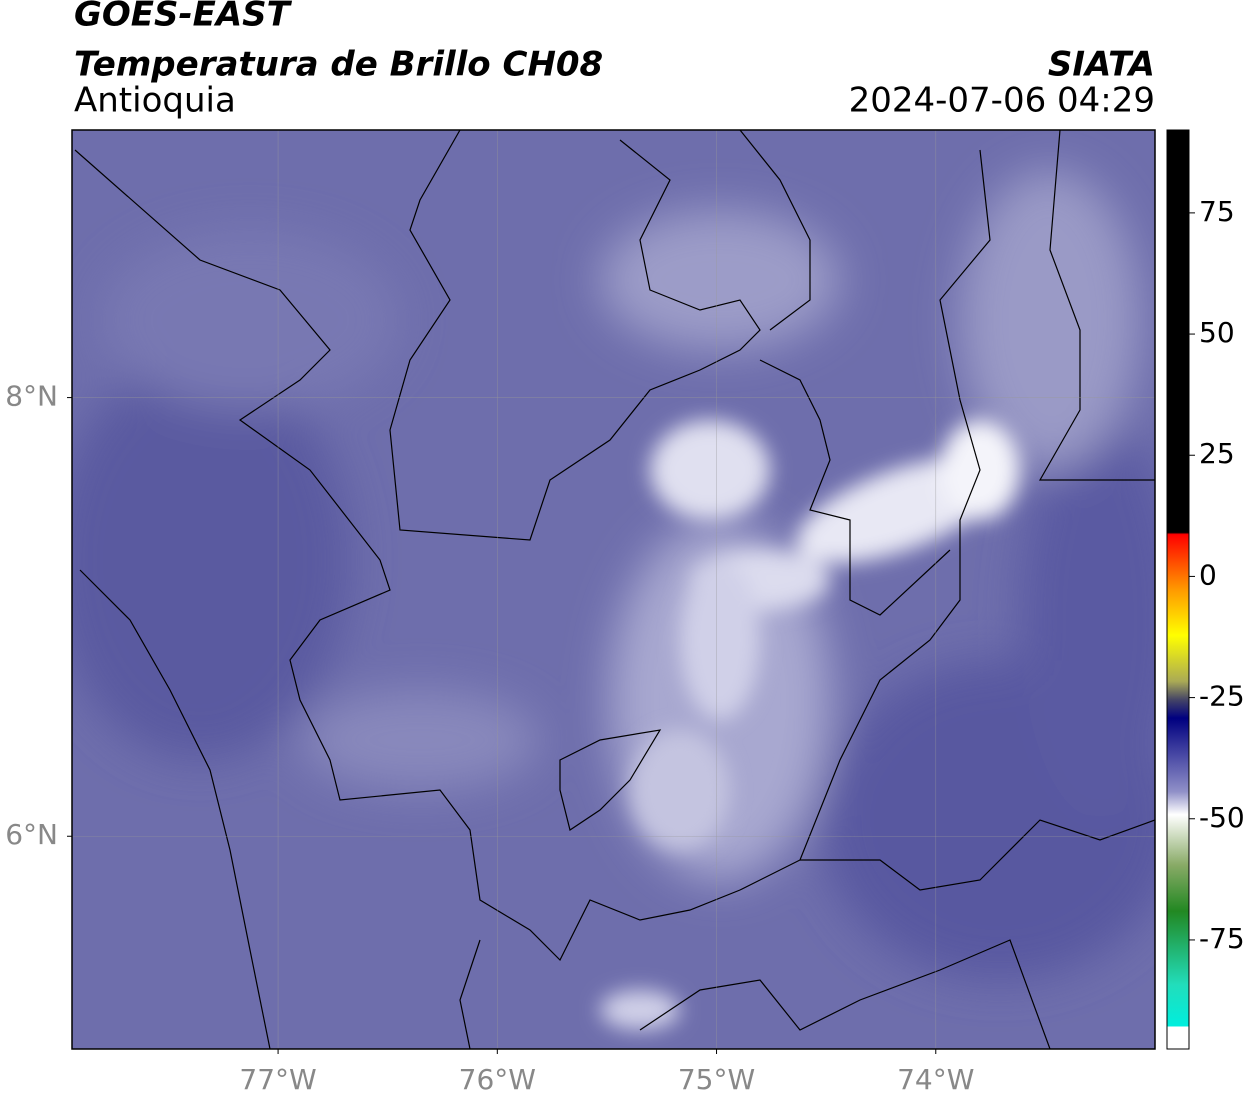 The image size is (1252, 1103). What do you see at coordinates (155, 101) in the screenshot?
I see `region-label: Antioquia` at bounding box center [155, 101].